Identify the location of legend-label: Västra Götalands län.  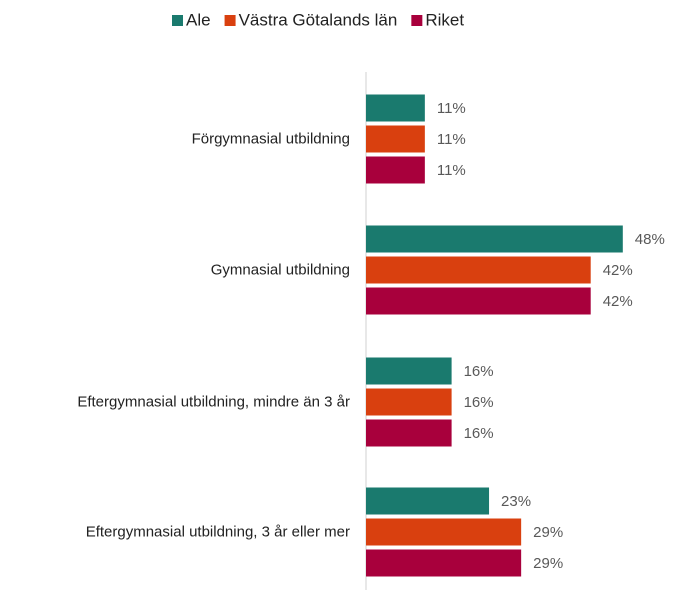
(318, 19).